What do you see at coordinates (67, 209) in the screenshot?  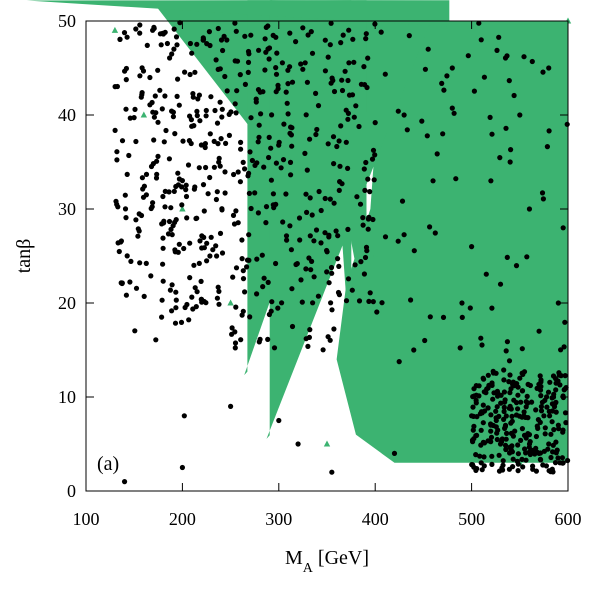 I see `y-tick-label: 30` at bounding box center [67, 209].